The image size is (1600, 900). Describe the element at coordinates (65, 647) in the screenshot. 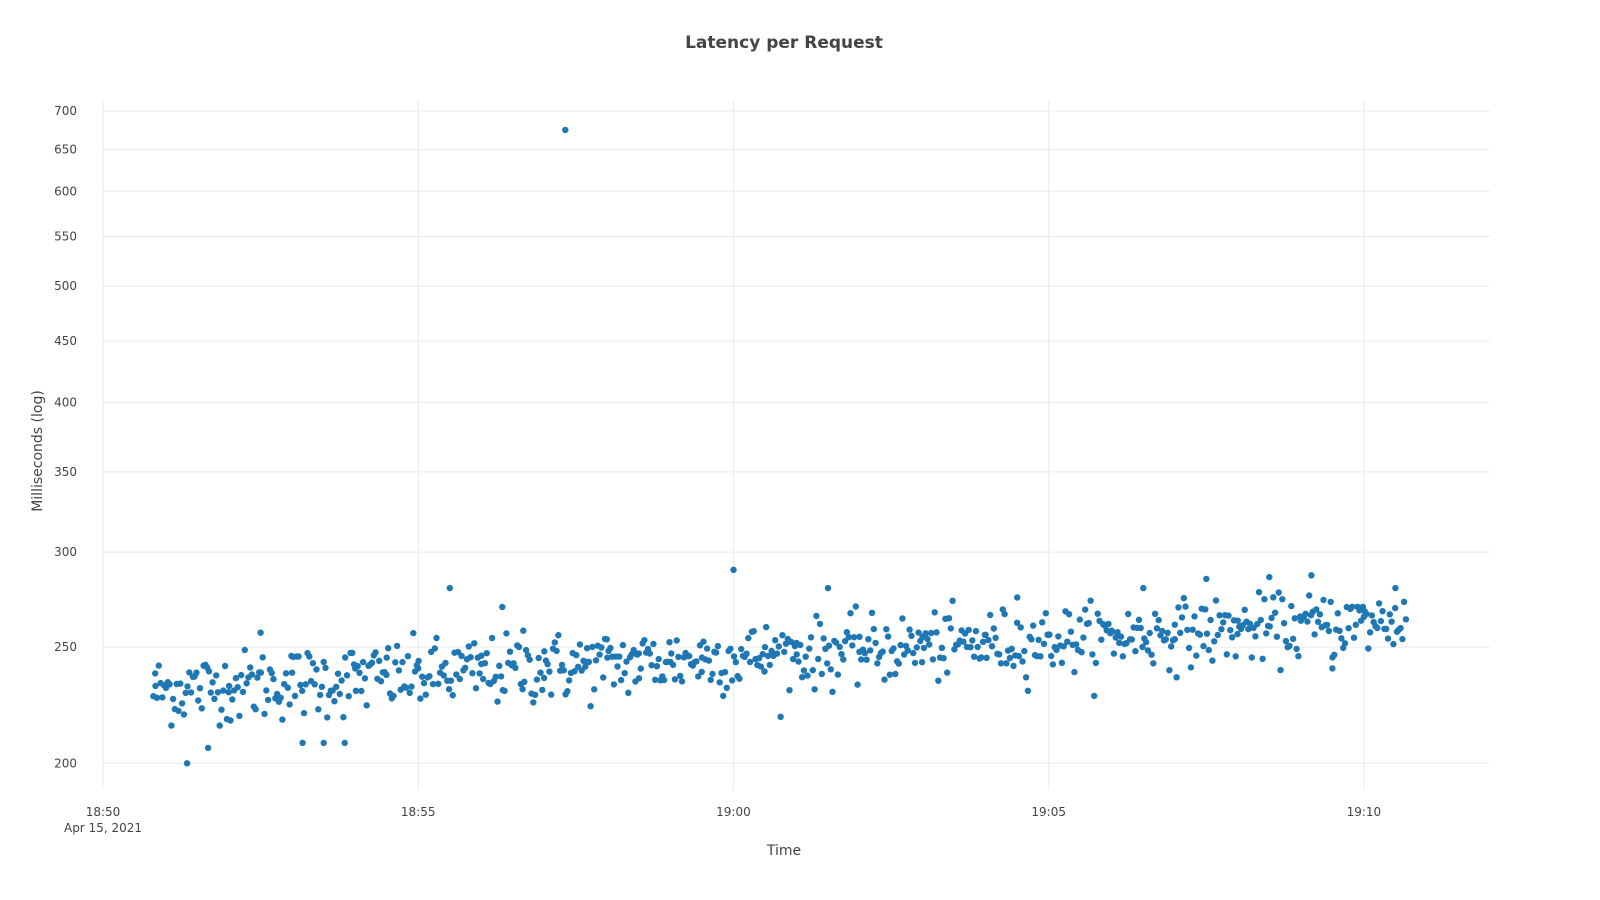

I see `y-tick-label: 250` at that location.